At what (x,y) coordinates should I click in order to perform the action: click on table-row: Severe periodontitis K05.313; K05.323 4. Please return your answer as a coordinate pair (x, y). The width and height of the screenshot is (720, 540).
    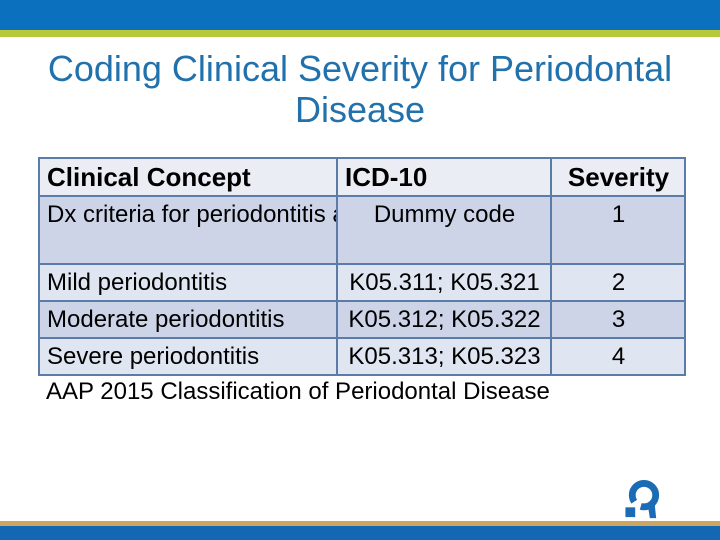
    Looking at the image, I should click on (362, 356).